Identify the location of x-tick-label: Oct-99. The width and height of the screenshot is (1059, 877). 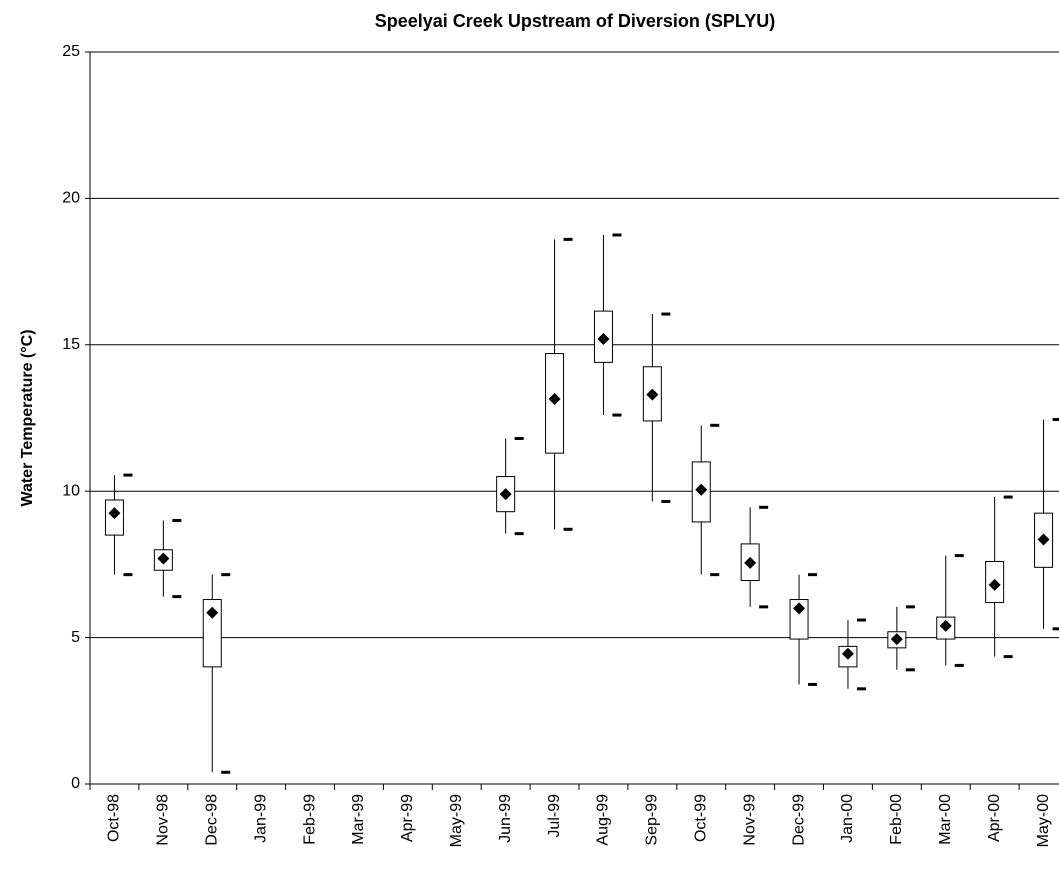
(700, 818).